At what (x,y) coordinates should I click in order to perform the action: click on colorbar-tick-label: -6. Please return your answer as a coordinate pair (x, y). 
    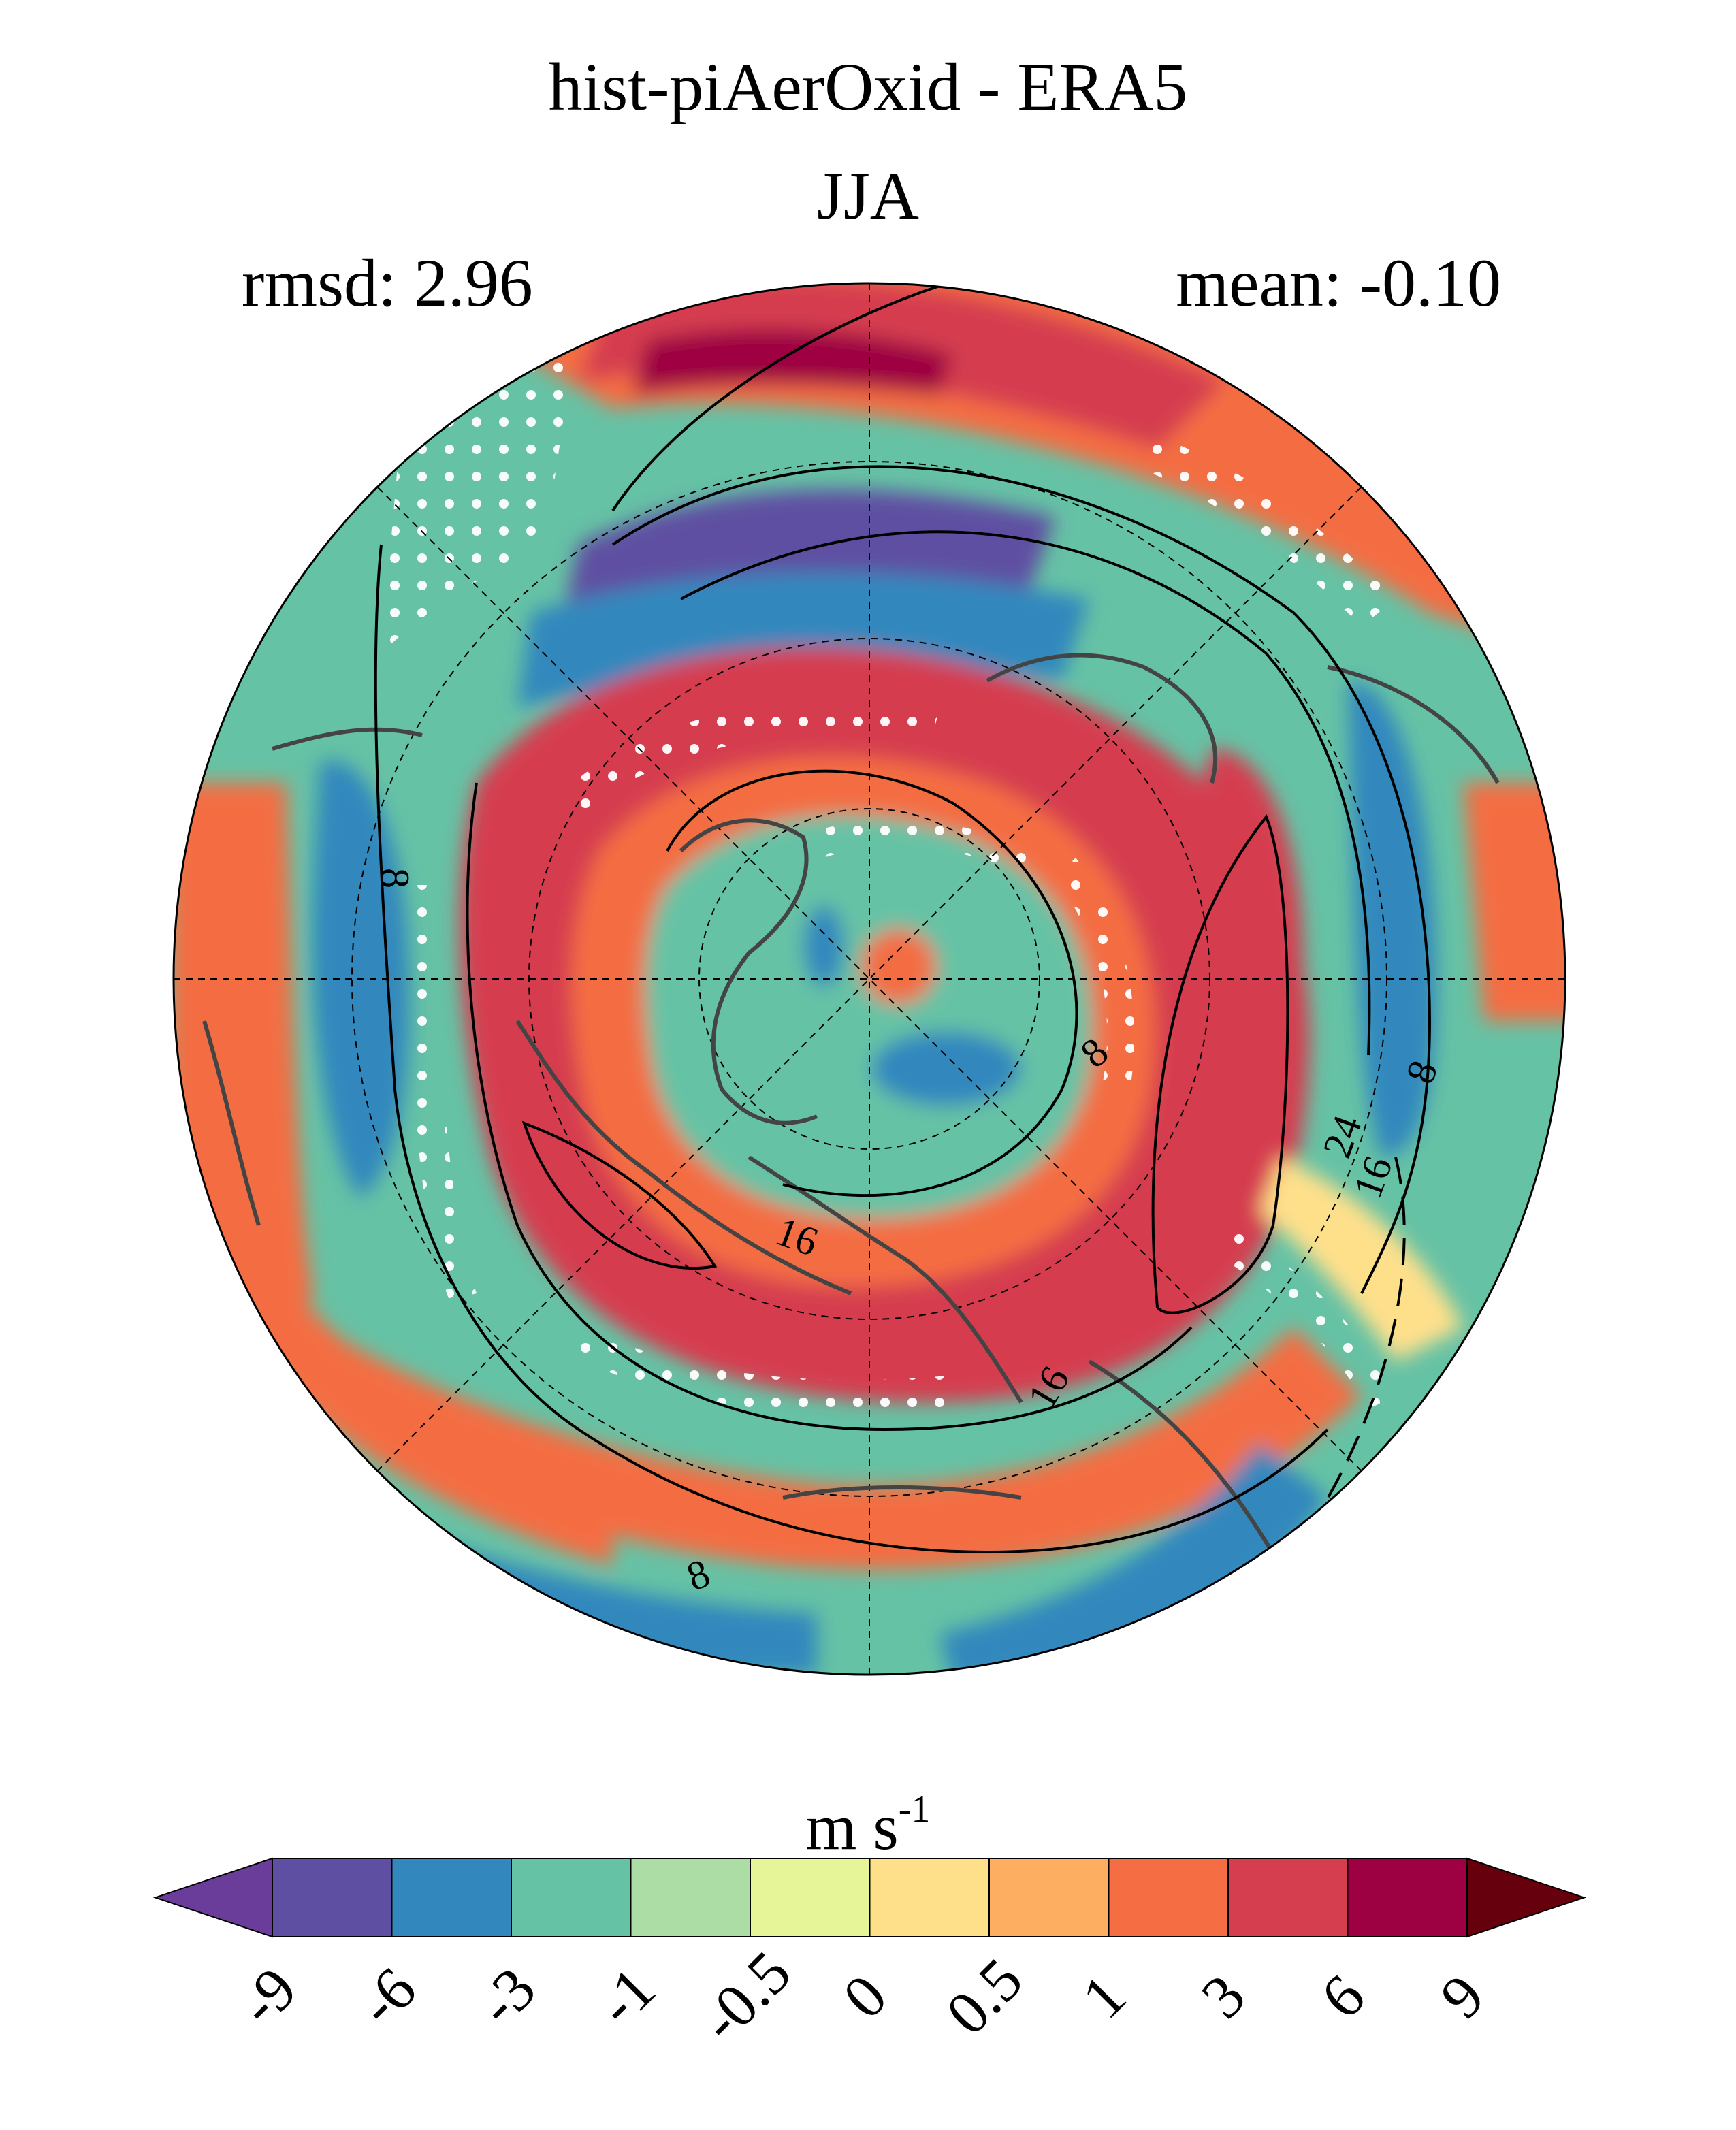
    Looking at the image, I should click on (387, 1997).